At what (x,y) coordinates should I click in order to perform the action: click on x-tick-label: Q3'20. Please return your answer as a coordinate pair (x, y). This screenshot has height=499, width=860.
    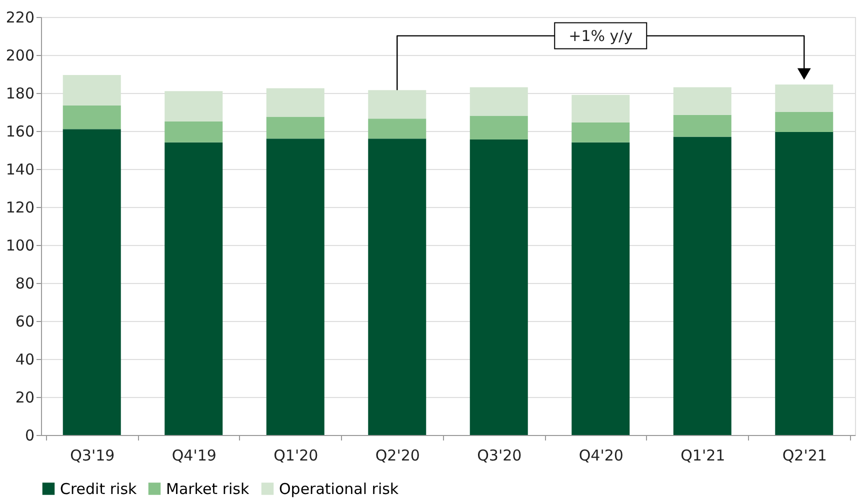
    Looking at the image, I should click on (499, 455).